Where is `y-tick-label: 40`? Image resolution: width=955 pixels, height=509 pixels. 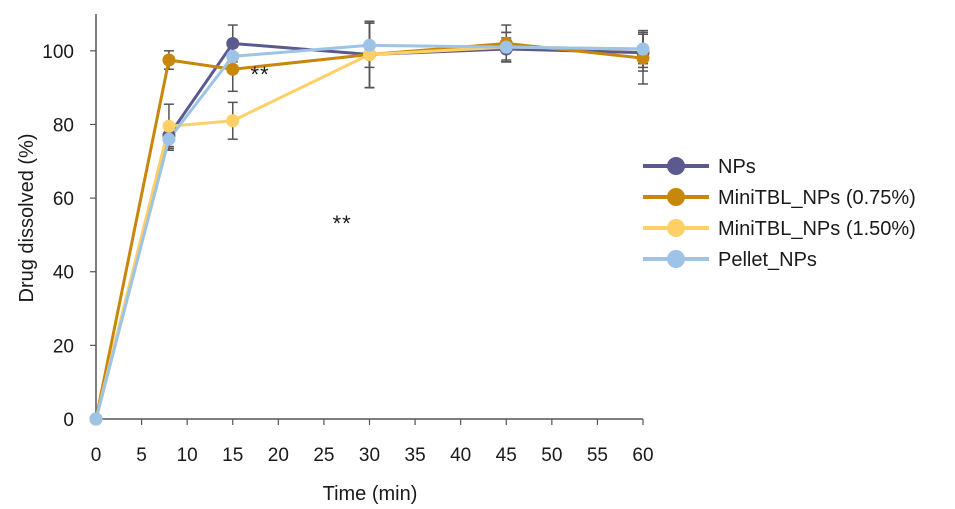
y-tick-label: 40 is located at coordinates (63, 273).